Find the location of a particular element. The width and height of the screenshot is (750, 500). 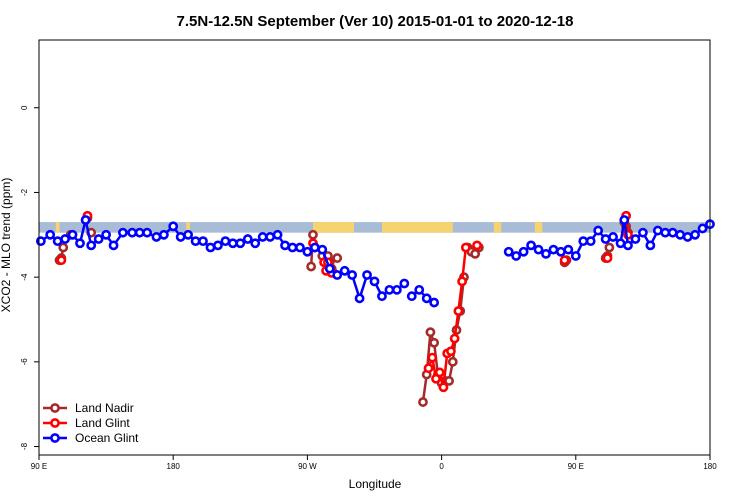

y-tick-label: -2 is located at coordinates (24, 192).